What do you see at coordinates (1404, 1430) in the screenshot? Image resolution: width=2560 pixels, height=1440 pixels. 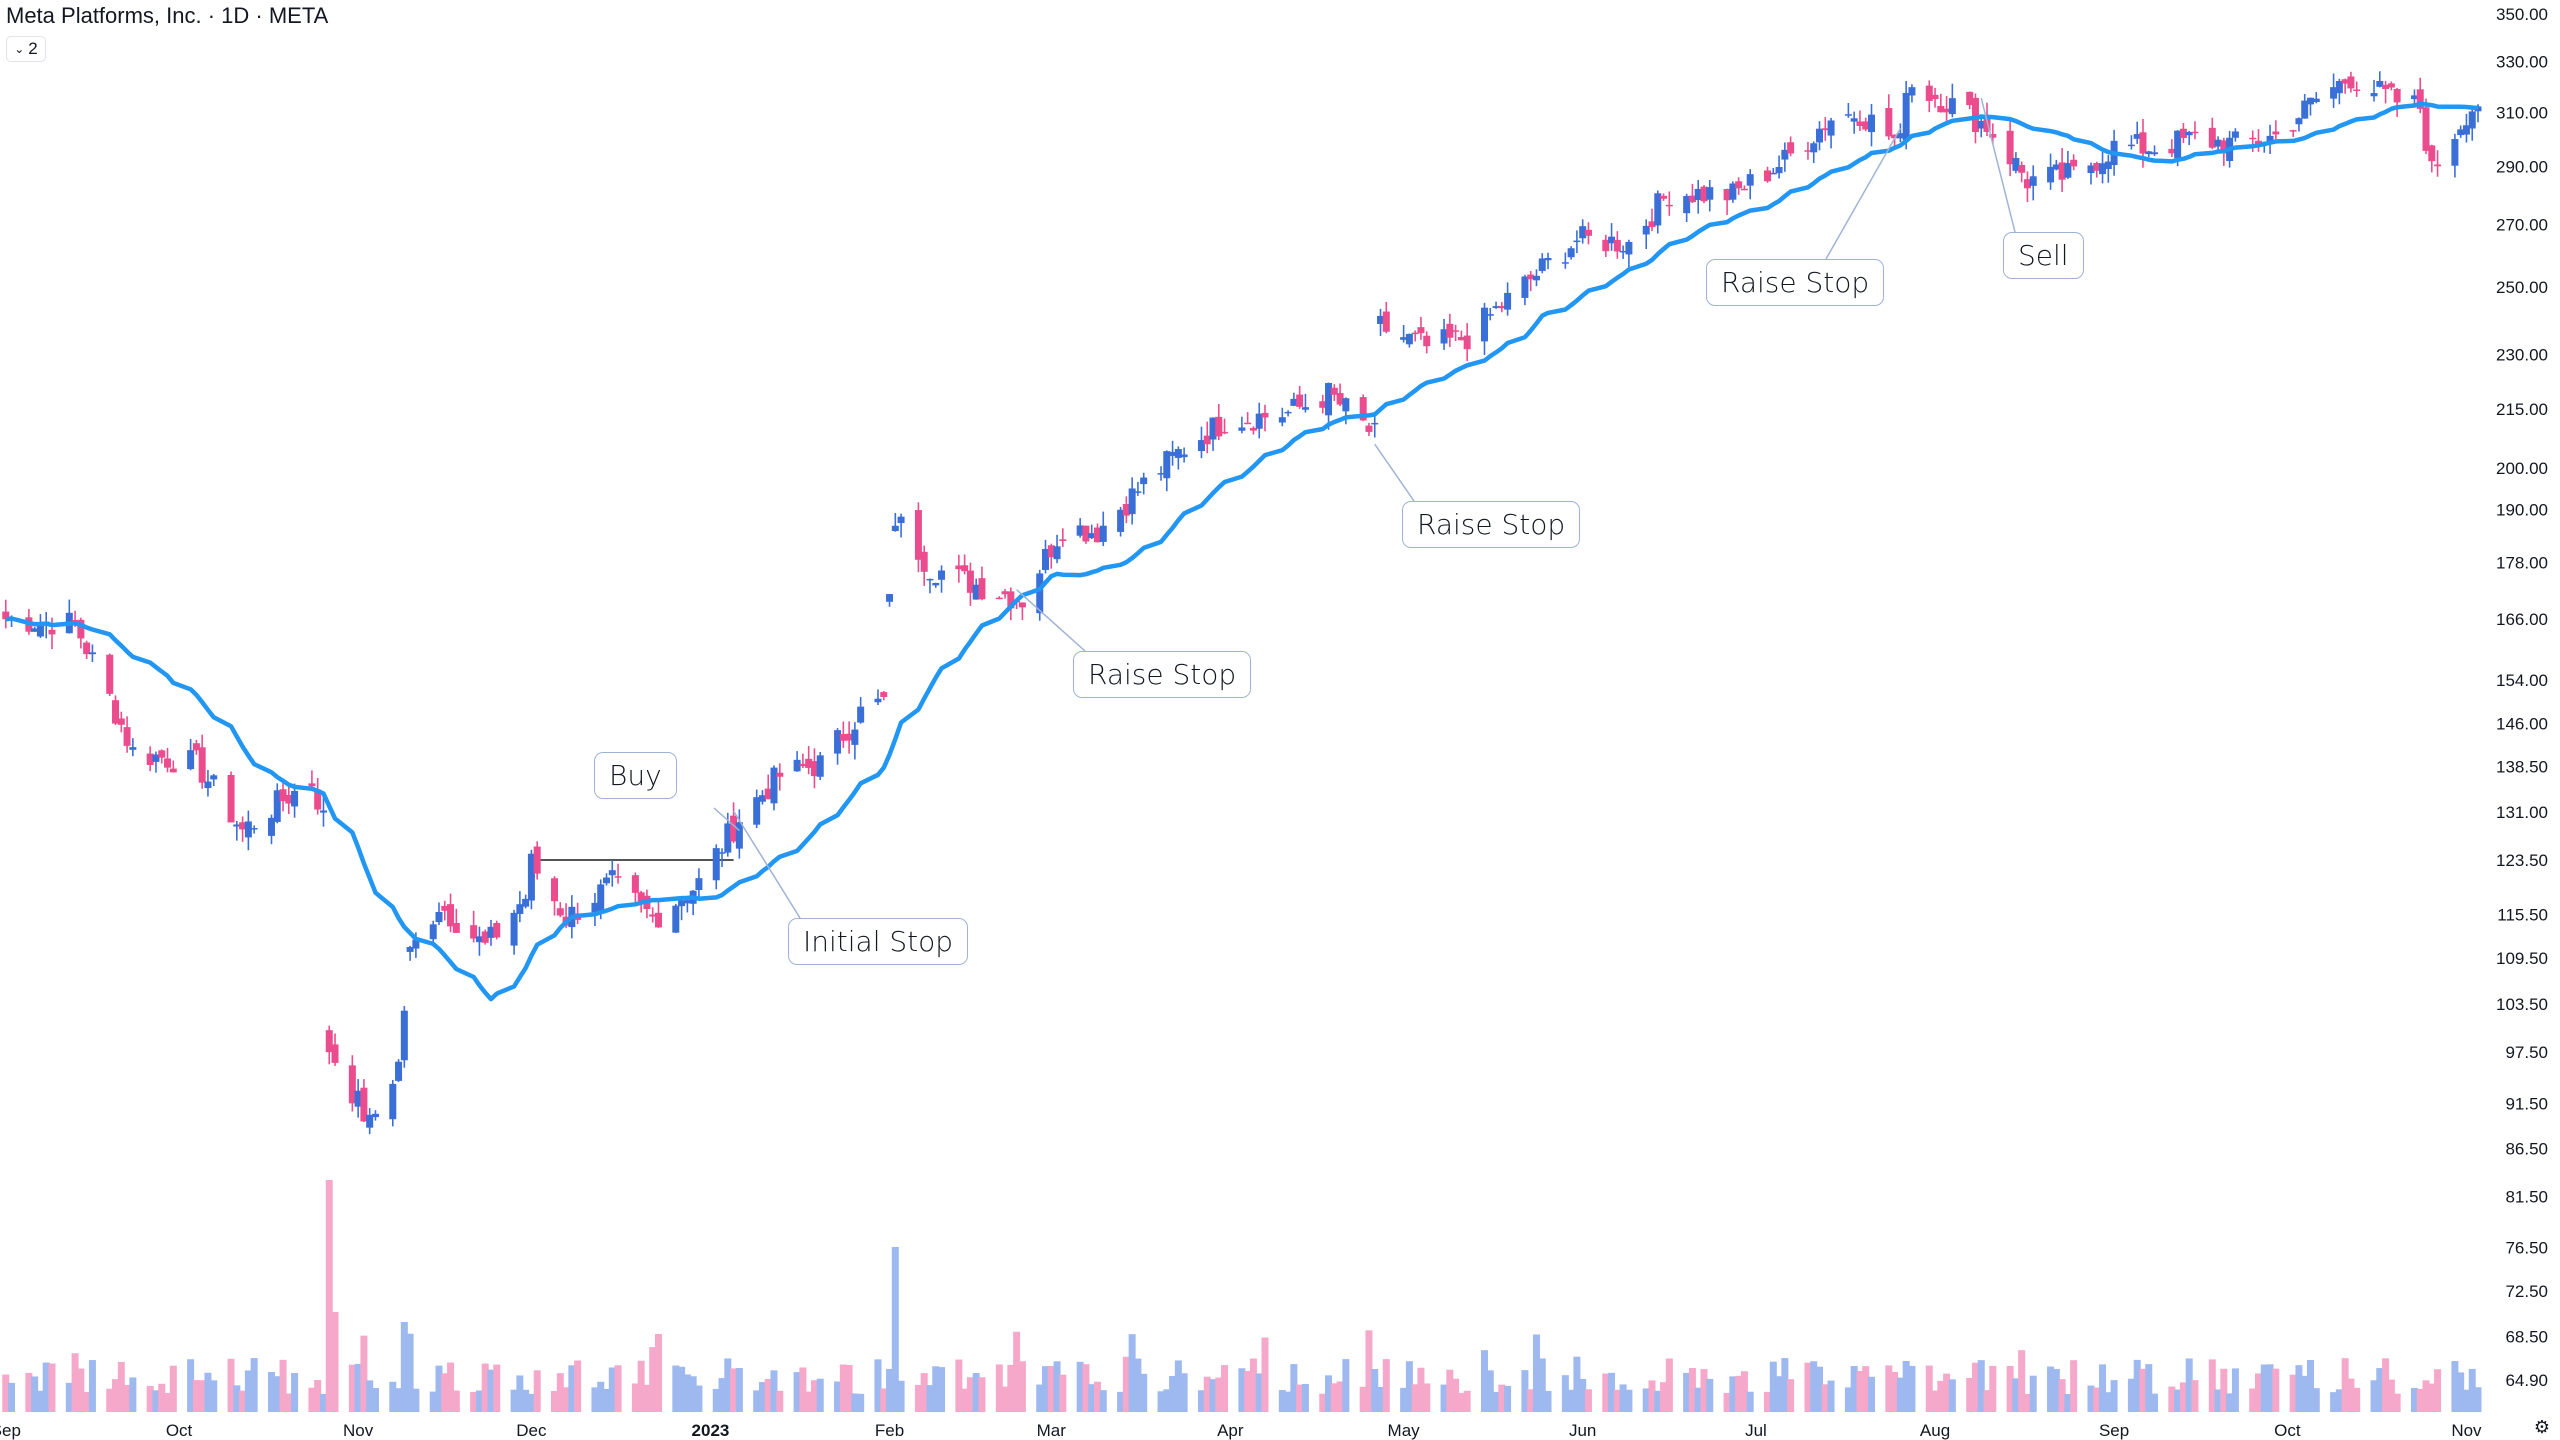 I see `time-tick-label: May` at bounding box center [1404, 1430].